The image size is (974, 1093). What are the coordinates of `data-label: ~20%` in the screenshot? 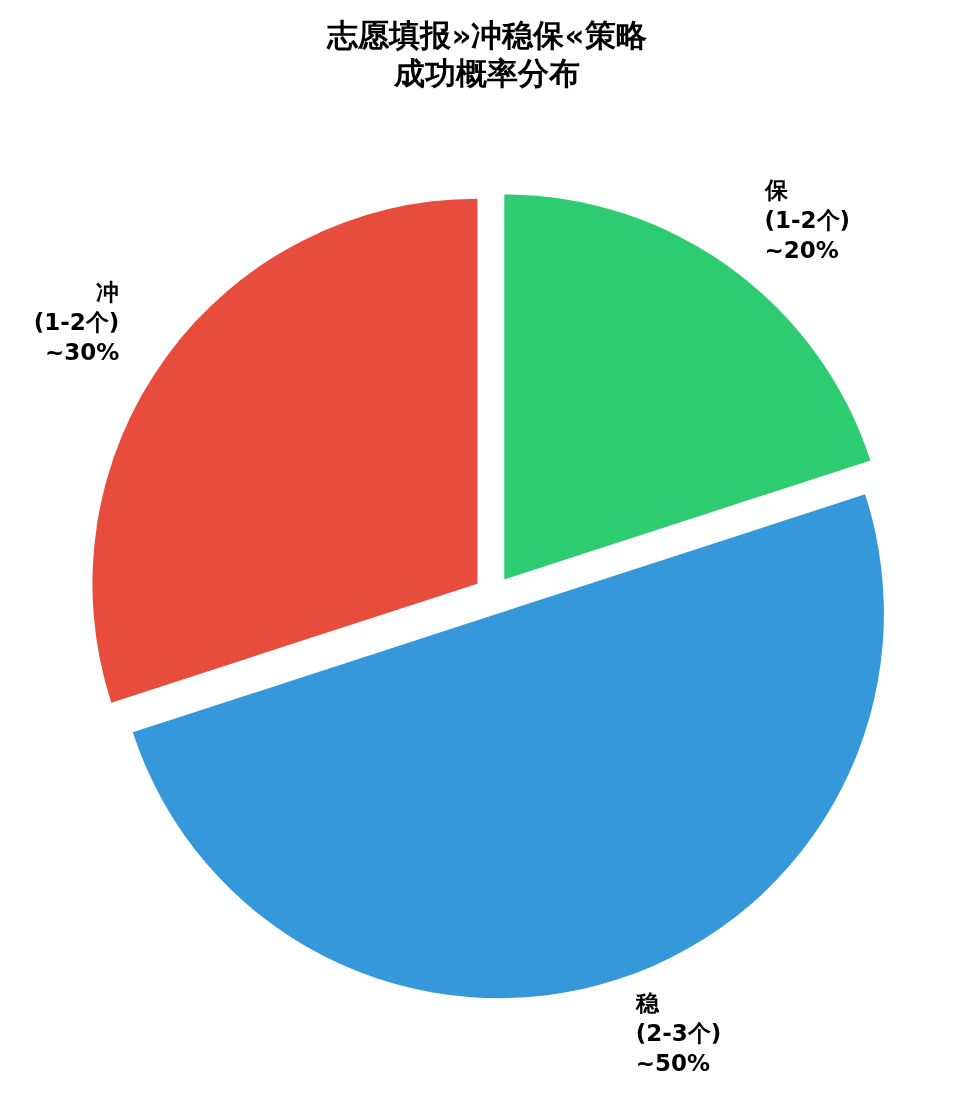 It's located at (801, 249).